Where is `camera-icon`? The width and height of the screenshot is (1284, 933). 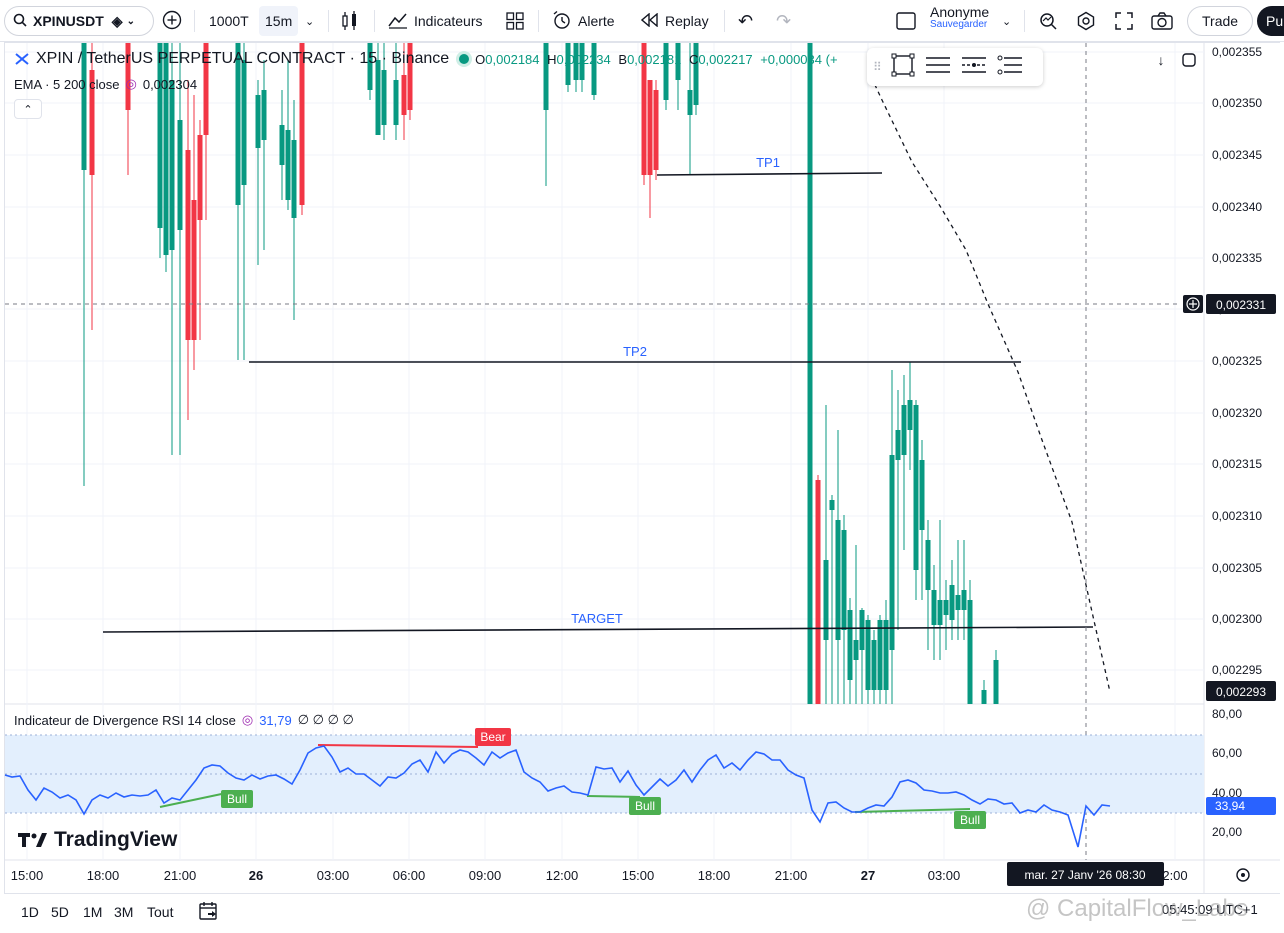 camera-icon is located at coordinates (1162, 21).